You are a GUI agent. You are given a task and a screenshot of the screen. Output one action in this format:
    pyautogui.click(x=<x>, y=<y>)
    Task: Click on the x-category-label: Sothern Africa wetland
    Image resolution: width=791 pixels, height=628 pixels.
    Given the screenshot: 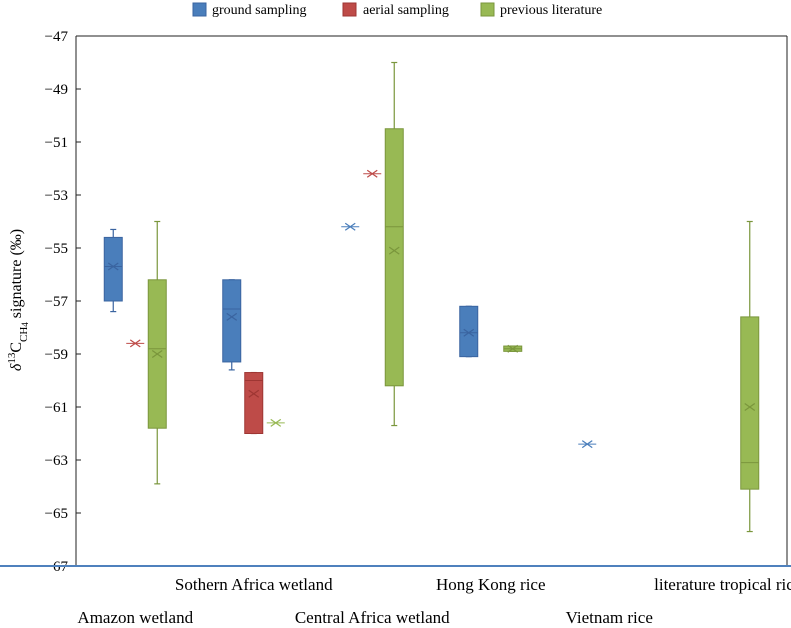 What is the action you would take?
    pyautogui.click(x=254, y=584)
    